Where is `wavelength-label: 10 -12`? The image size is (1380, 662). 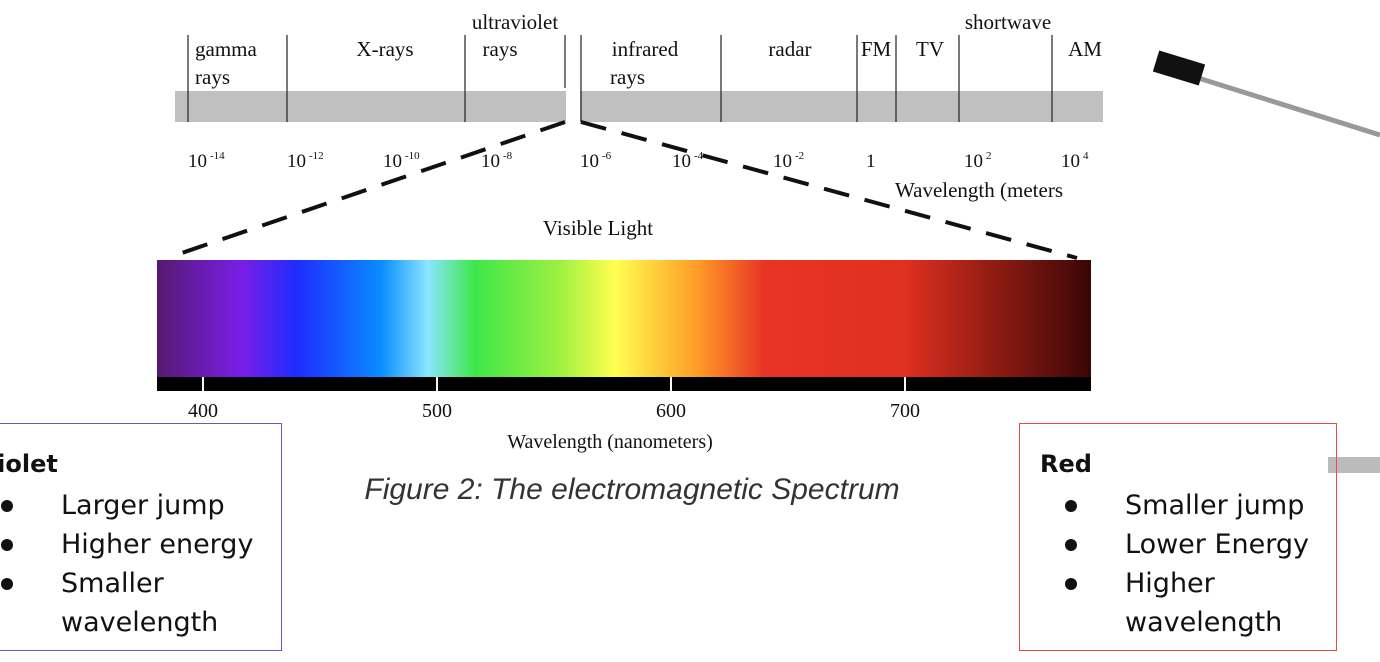 wavelength-label: 10 -12 is located at coordinates (305, 161).